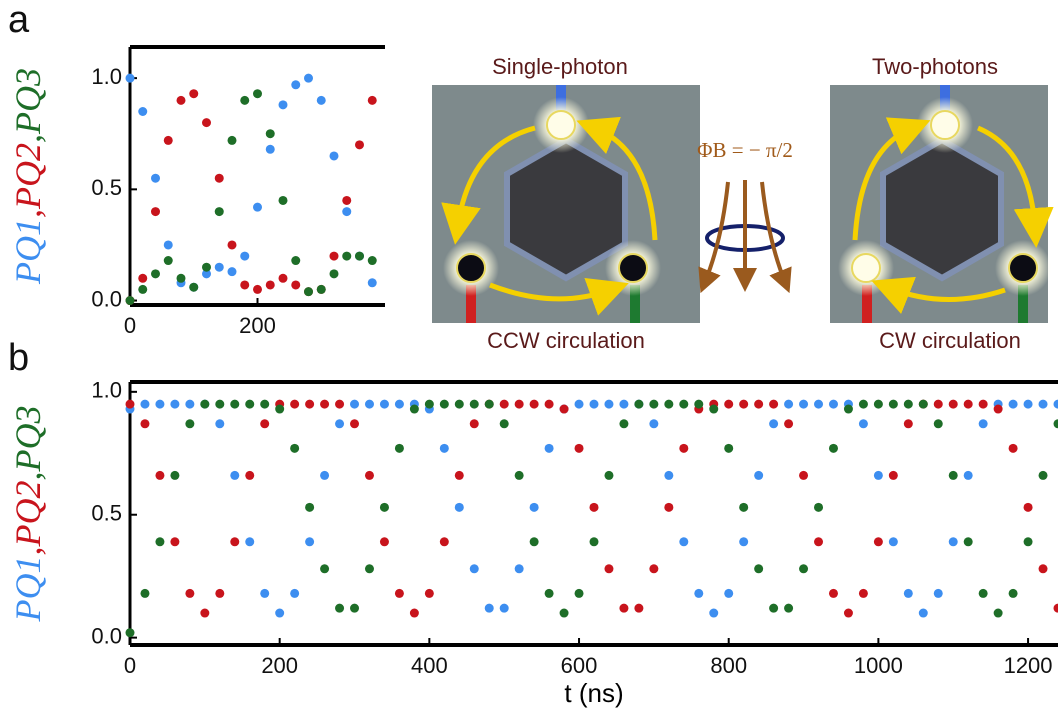 The image size is (1058, 715). What do you see at coordinates (566, 340) in the screenshot?
I see `diagram-caption: CCW circulation` at bounding box center [566, 340].